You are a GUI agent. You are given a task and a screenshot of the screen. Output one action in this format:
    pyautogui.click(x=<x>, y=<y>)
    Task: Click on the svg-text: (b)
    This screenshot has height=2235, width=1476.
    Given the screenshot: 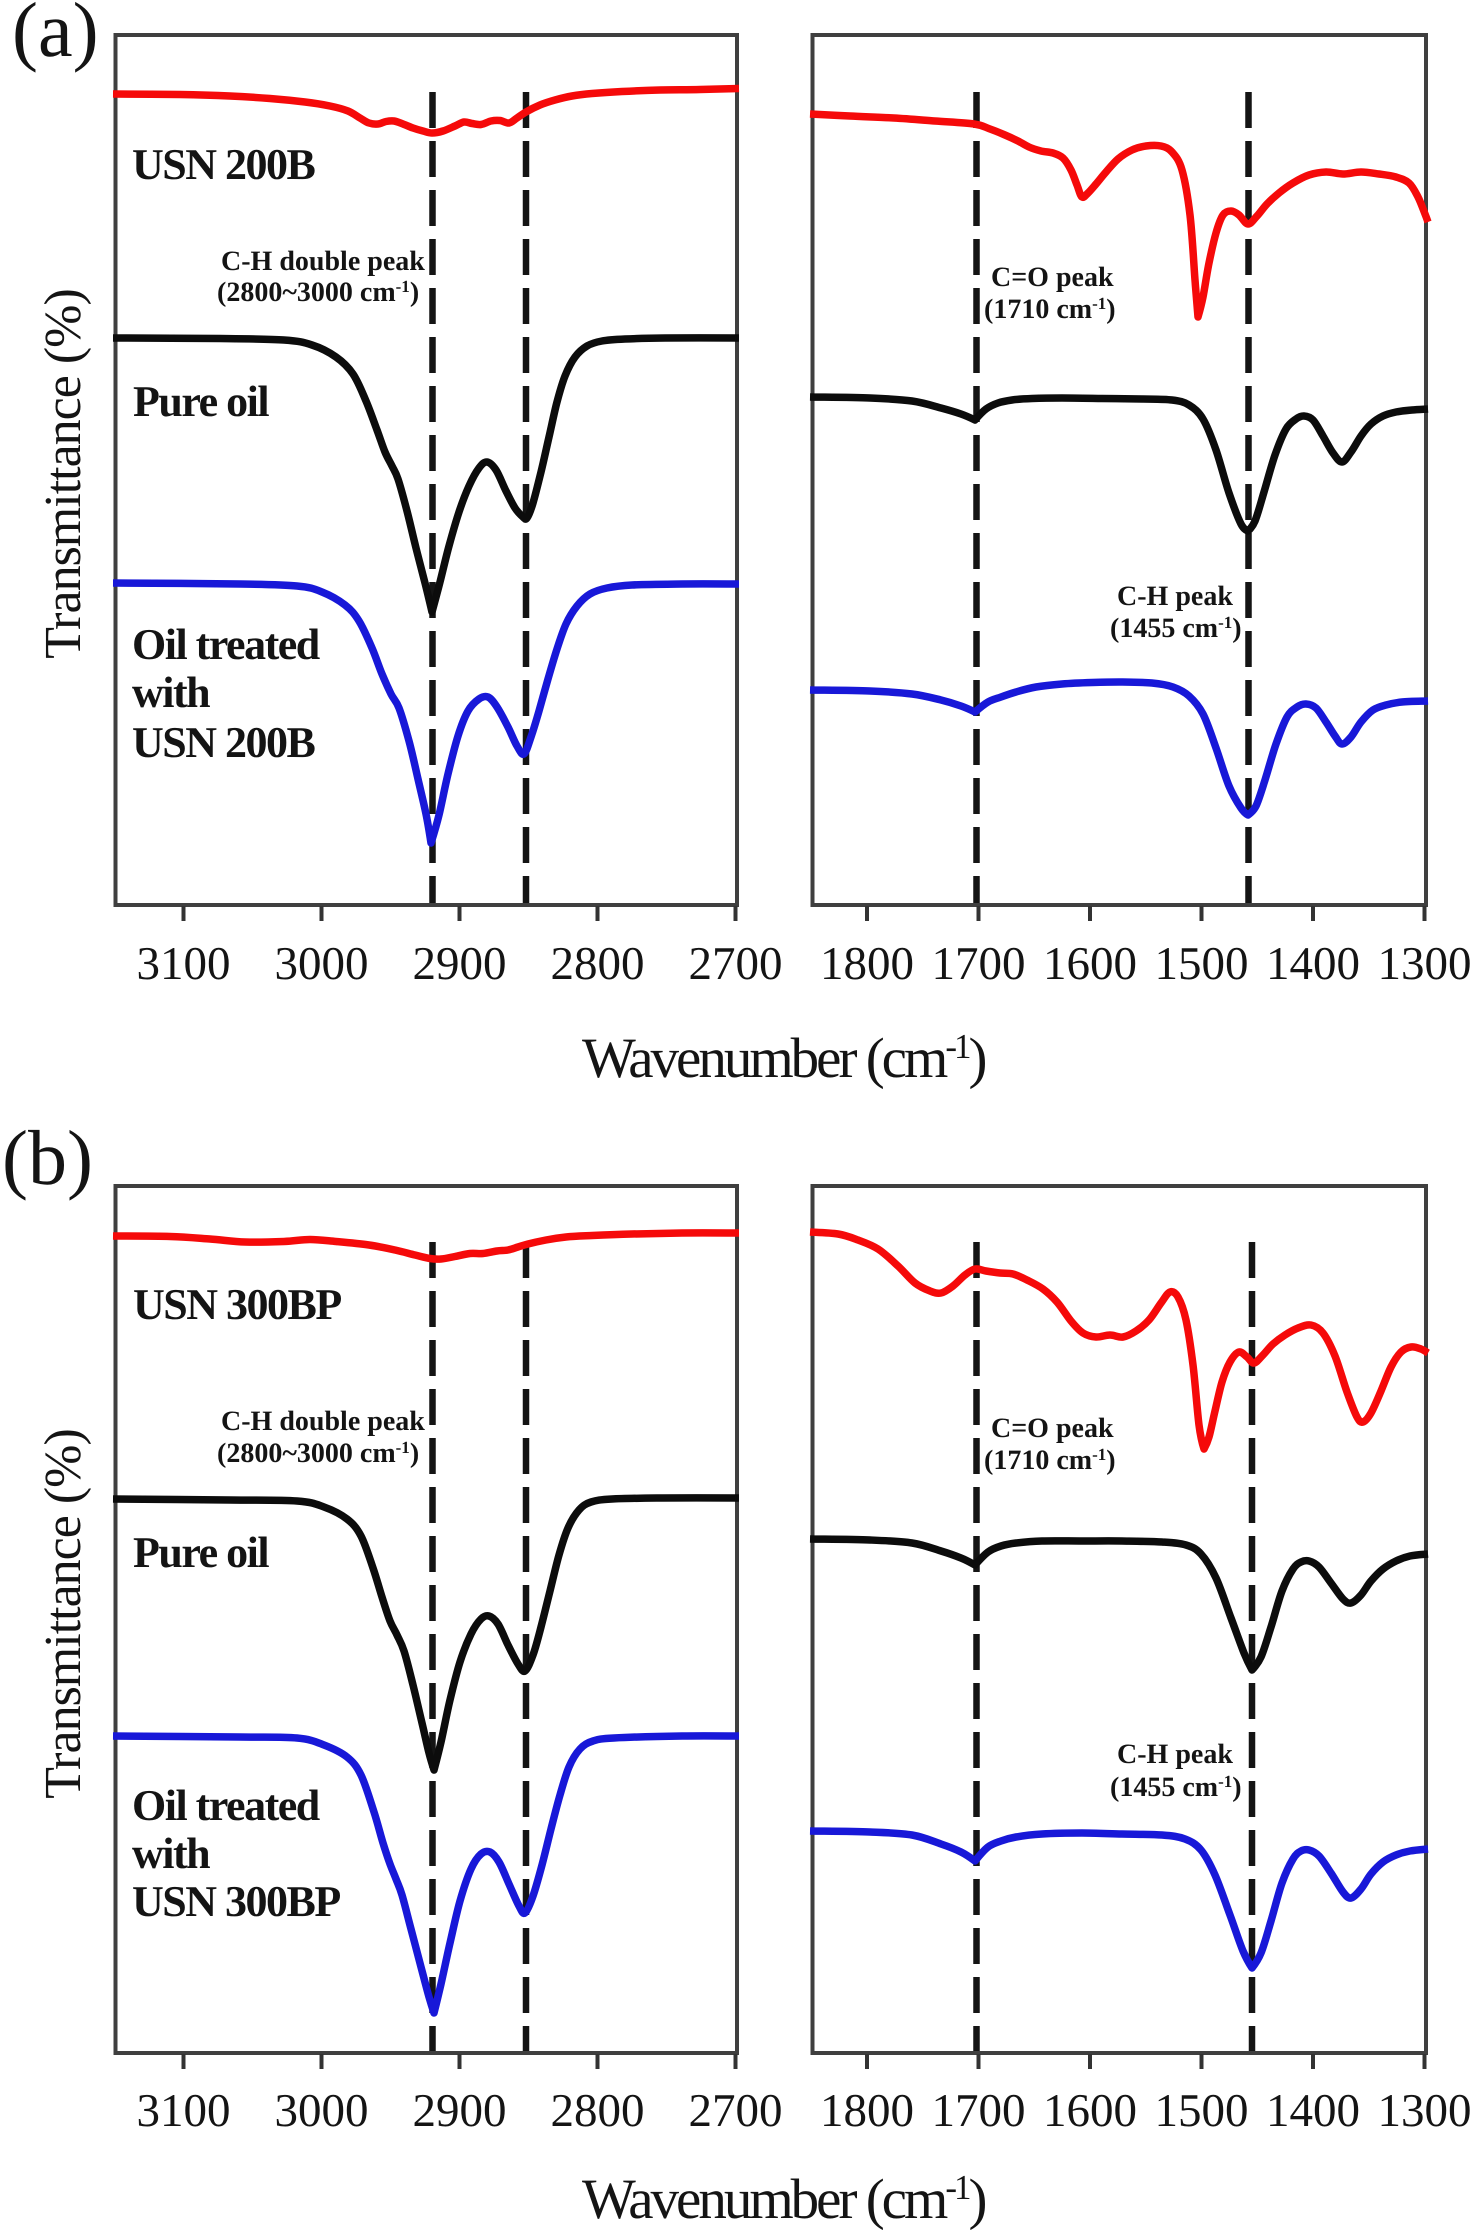 What is the action you would take?
    pyautogui.click(x=47, y=1157)
    